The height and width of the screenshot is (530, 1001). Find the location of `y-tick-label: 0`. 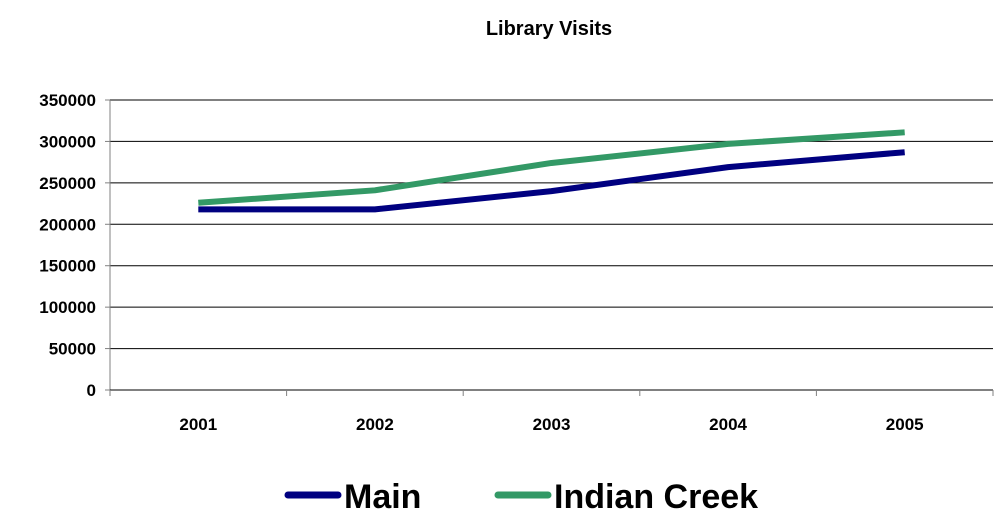

y-tick-label: 0 is located at coordinates (91, 390).